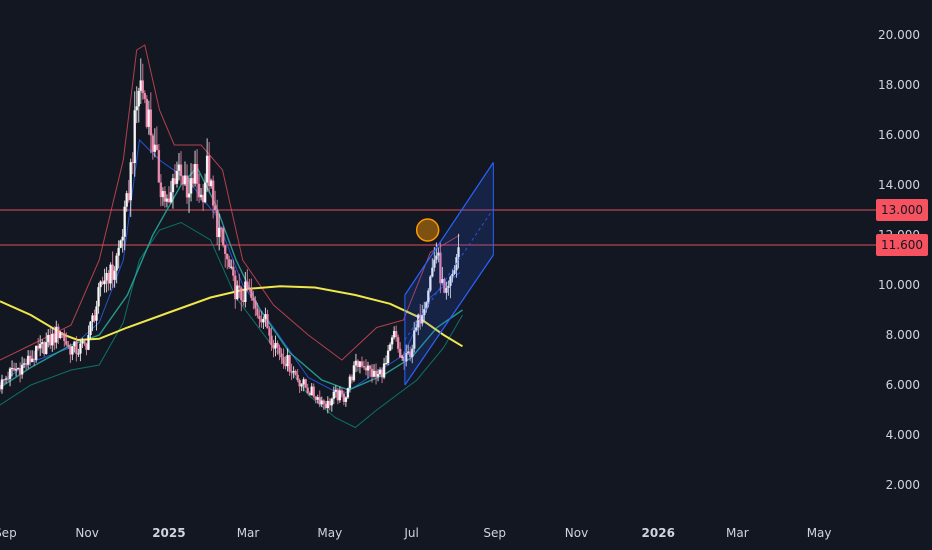  Describe the element at coordinates (449, 320) in the screenshot. I see `channel-lower-line` at that location.